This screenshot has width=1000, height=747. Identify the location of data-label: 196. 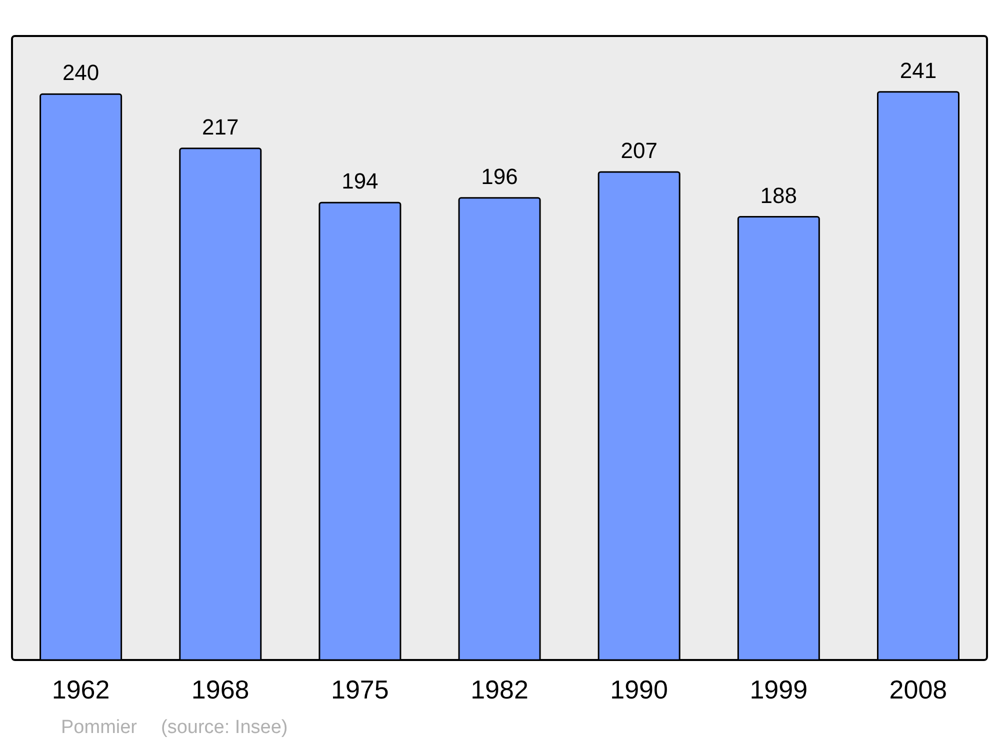
(499, 176).